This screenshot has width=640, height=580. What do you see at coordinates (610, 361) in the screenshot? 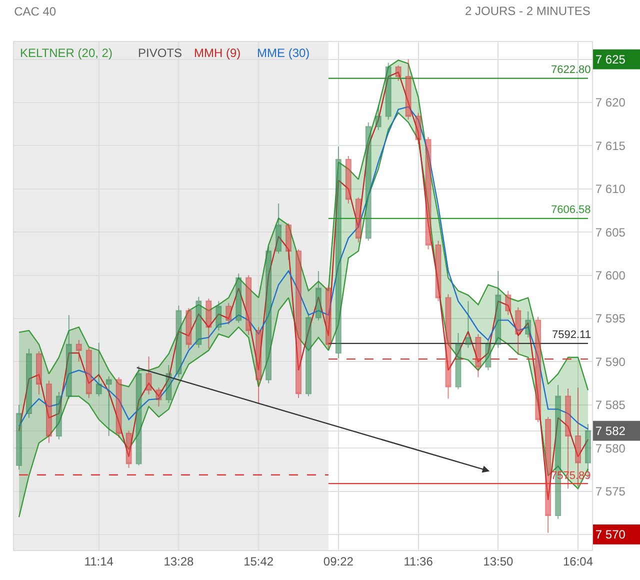
I see `y-tick-label: 7 590` at bounding box center [610, 361].